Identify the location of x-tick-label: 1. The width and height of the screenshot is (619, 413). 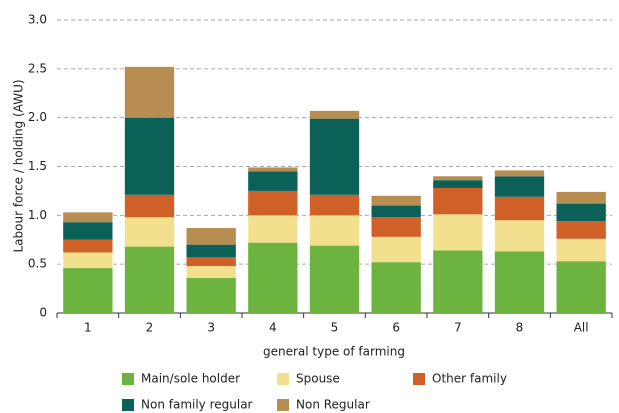
(88, 328).